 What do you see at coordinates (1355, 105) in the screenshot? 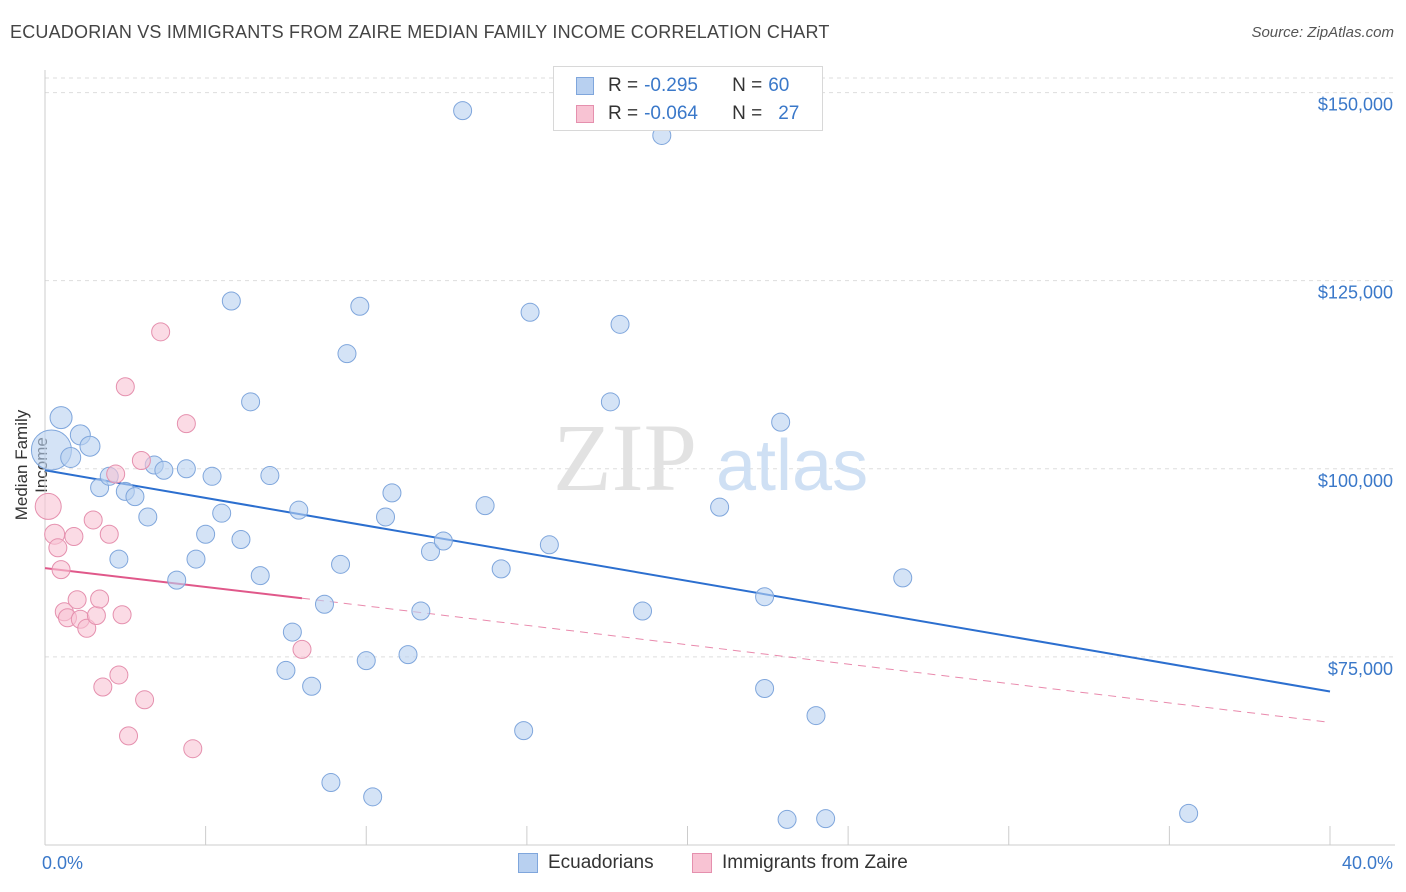
I see `y-tick-label: $150,000` at bounding box center [1355, 105].